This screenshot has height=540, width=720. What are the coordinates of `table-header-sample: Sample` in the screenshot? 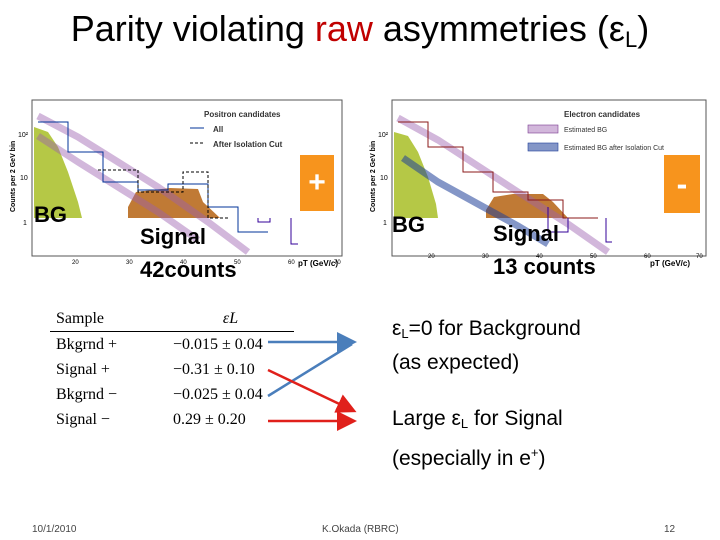 It's located at (80, 318).